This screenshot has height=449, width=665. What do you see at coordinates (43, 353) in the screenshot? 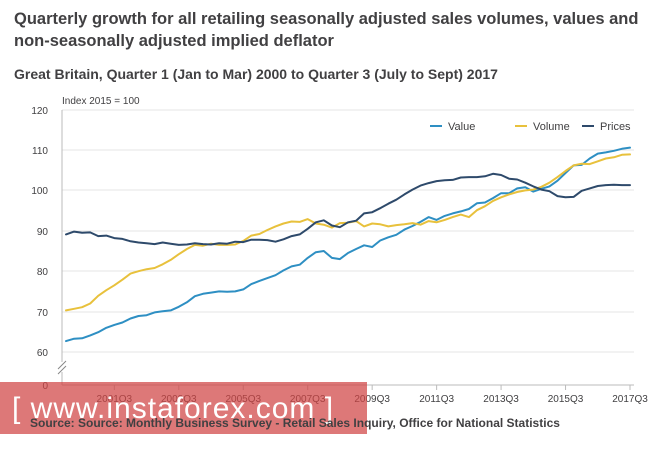
I see `y-tick-label-60: 60` at bounding box center [43, 353].